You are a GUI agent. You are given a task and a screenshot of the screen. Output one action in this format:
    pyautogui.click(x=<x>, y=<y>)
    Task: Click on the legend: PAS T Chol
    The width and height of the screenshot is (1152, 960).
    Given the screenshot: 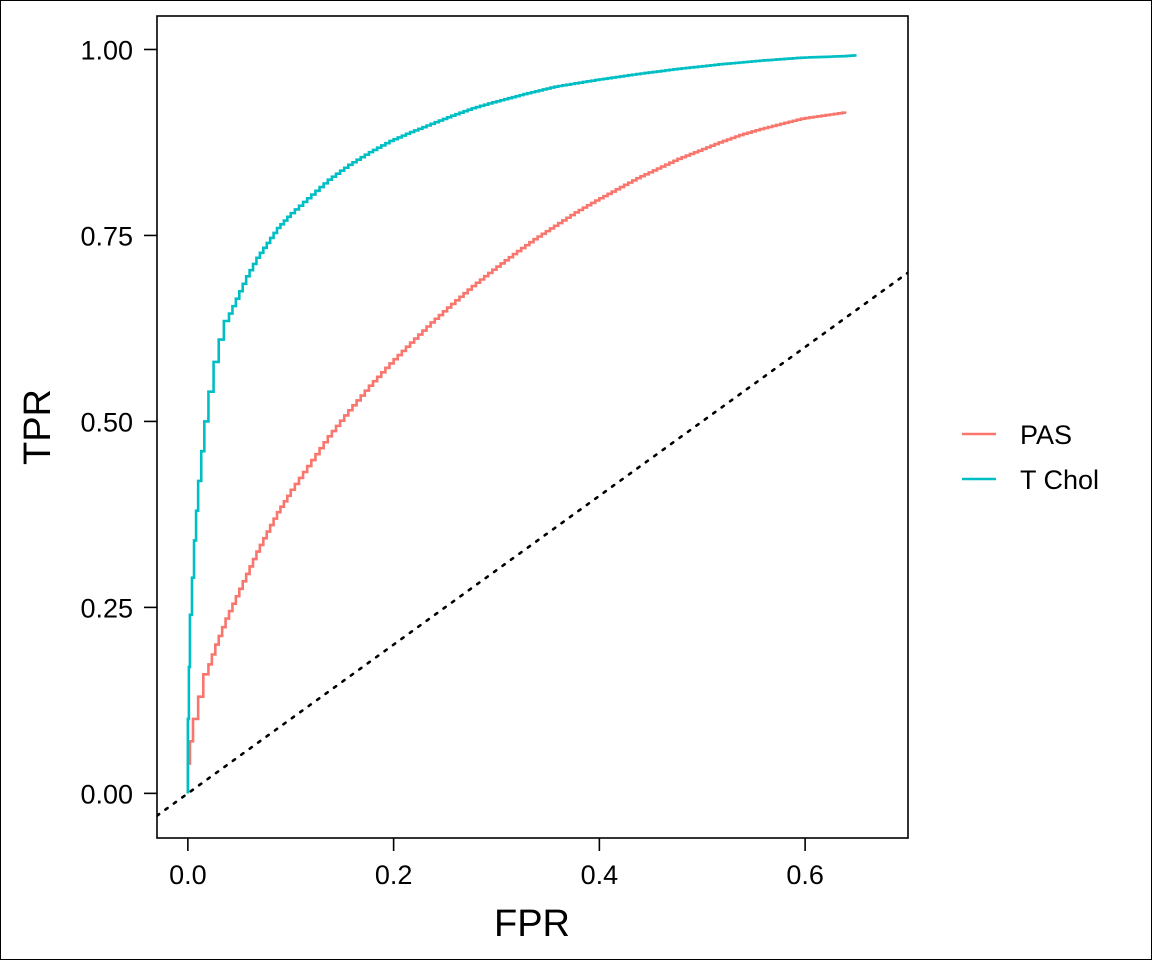 What is the action you would take?
    pyautogui.click(x=1030, y=457)
    